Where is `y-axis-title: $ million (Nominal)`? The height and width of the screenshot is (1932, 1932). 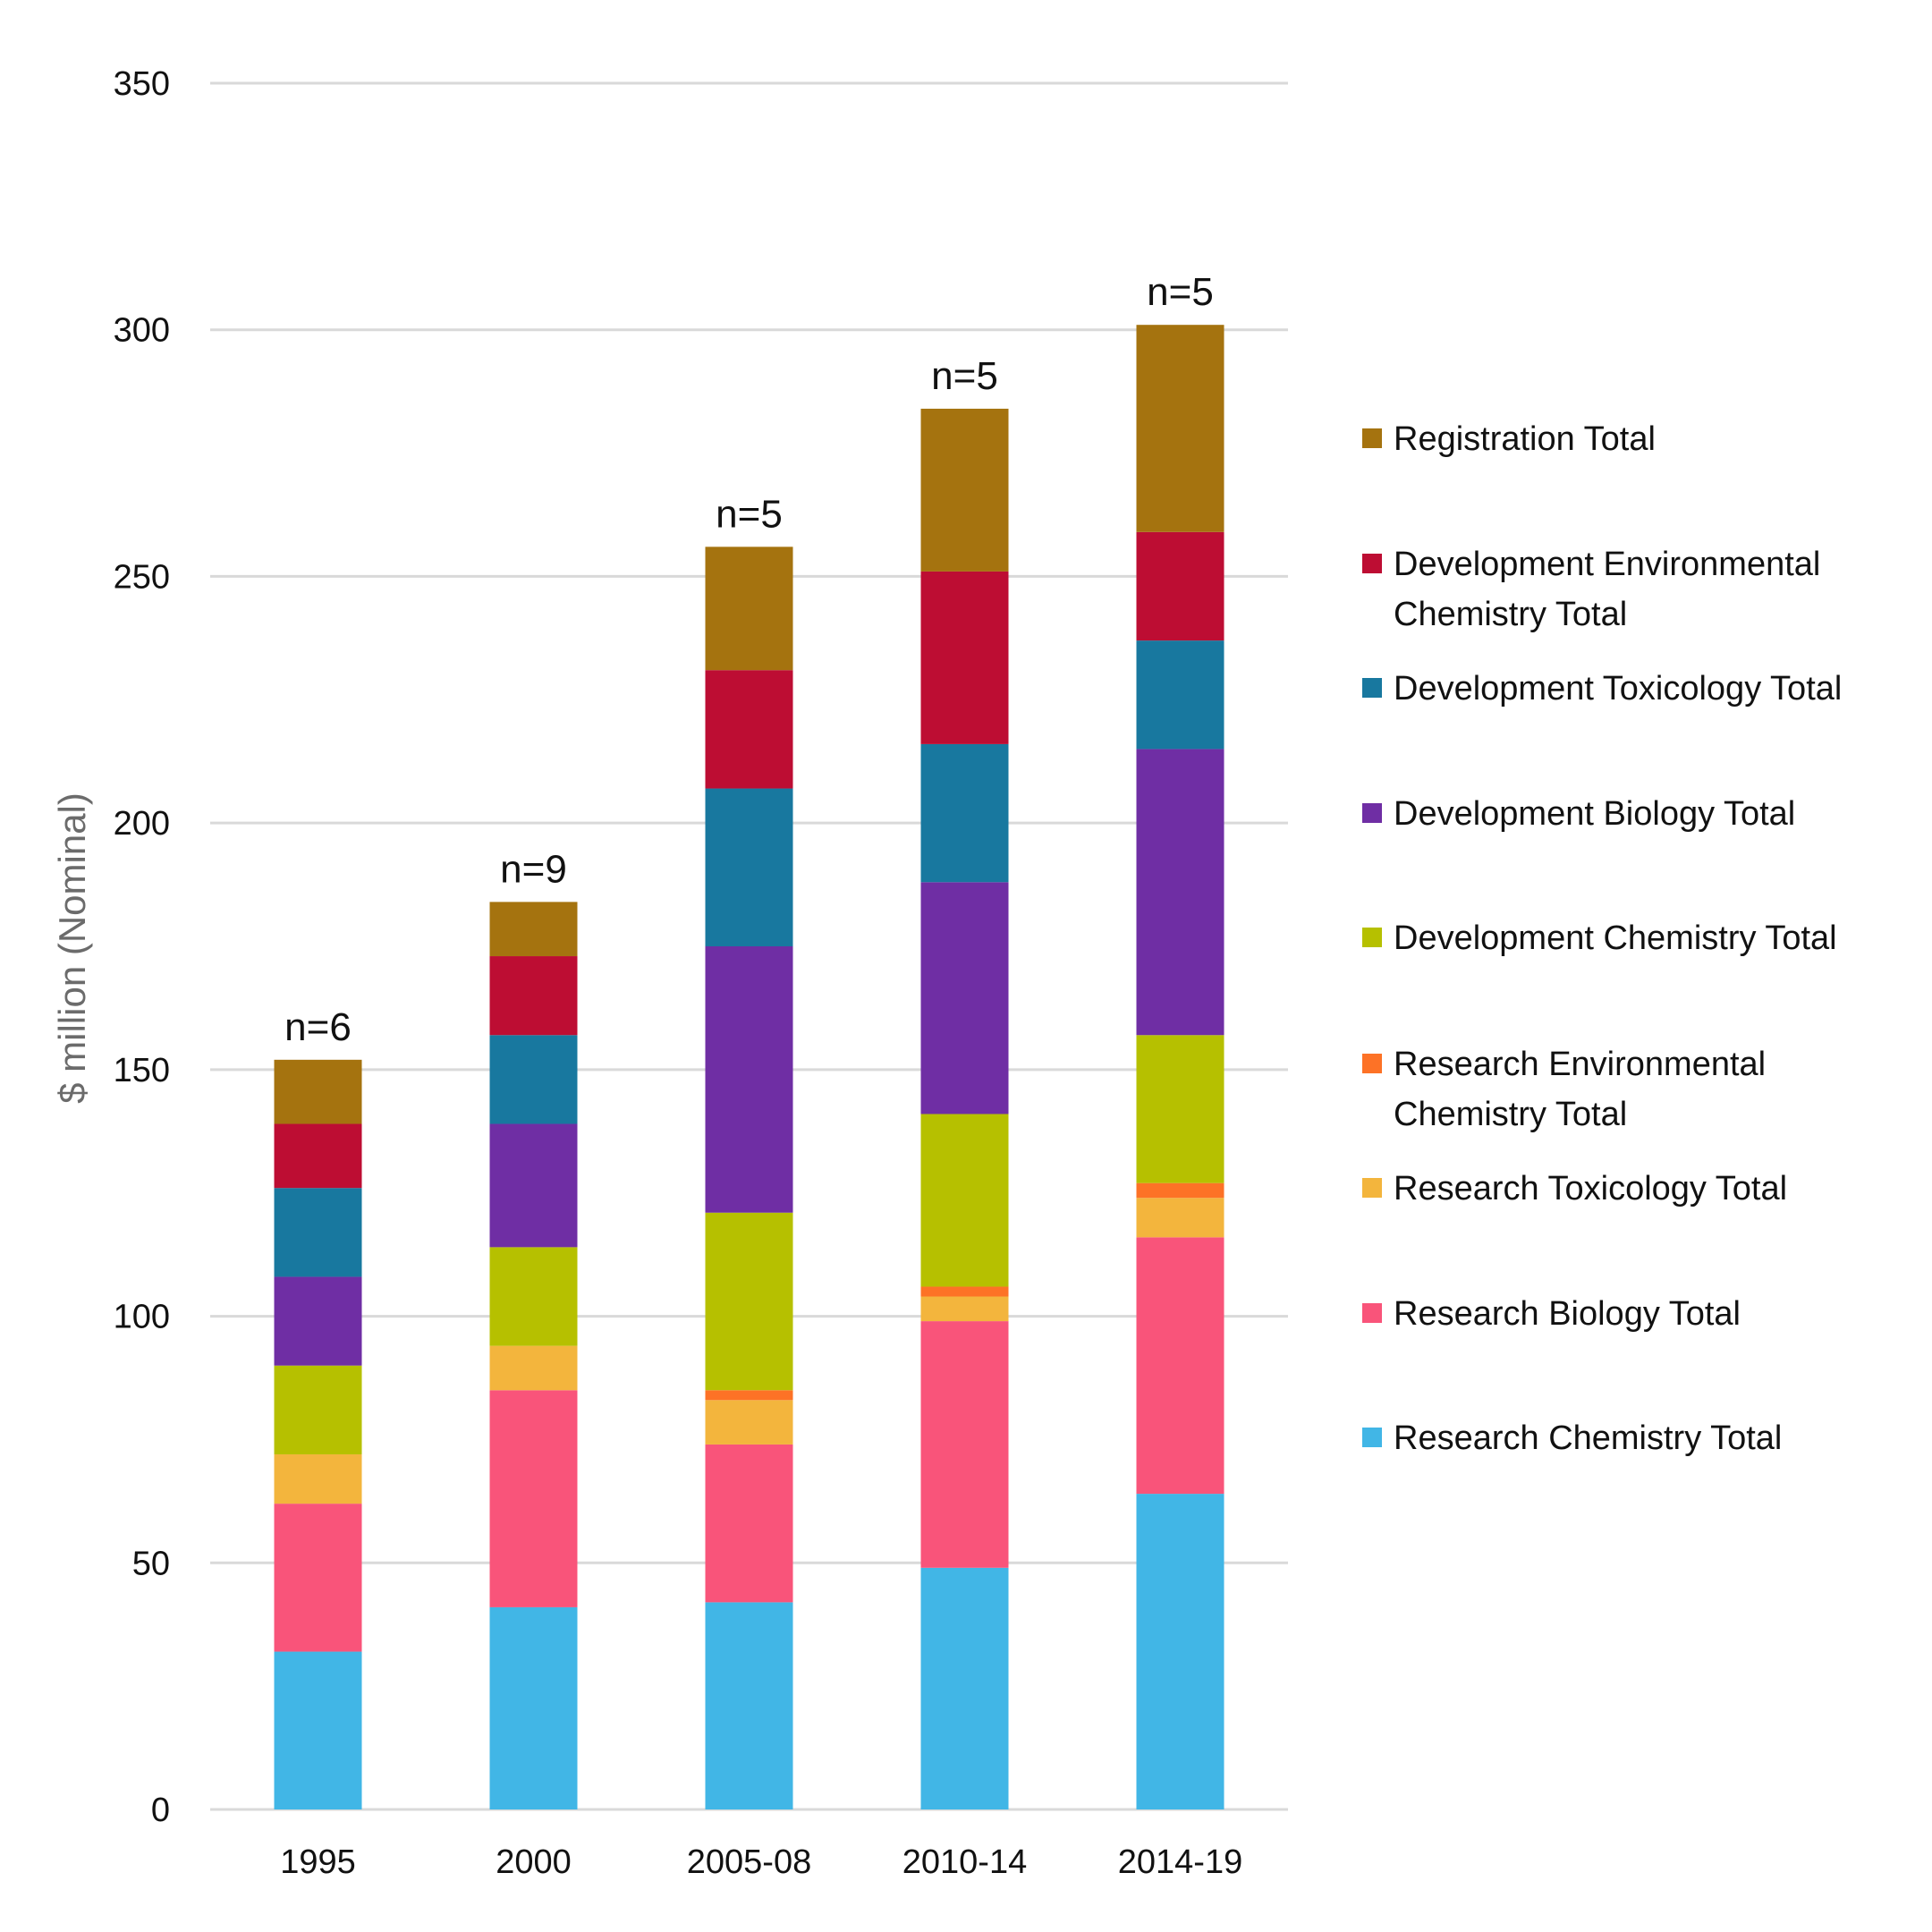
y-axis-title: $ million (Nominal) is located at coordinates (72, 948).